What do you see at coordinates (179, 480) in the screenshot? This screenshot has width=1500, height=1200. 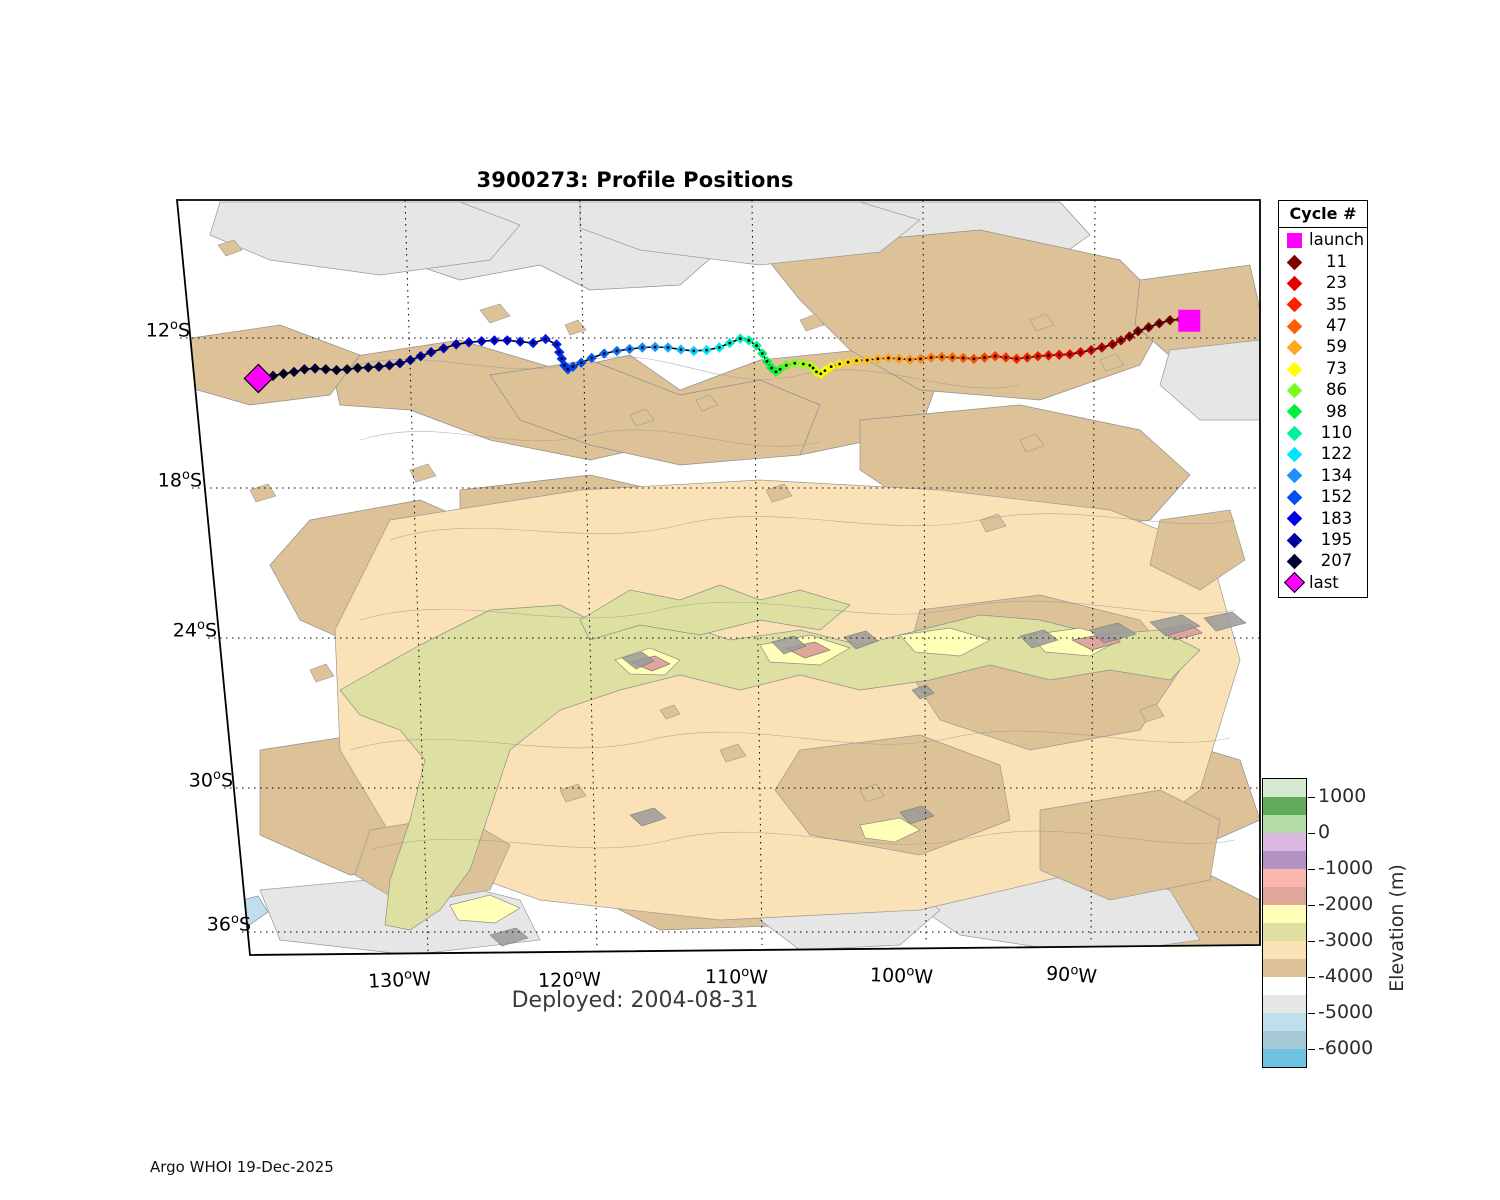 I see `lat-tick-18S: 18oS` at bounding box center [179, 480].